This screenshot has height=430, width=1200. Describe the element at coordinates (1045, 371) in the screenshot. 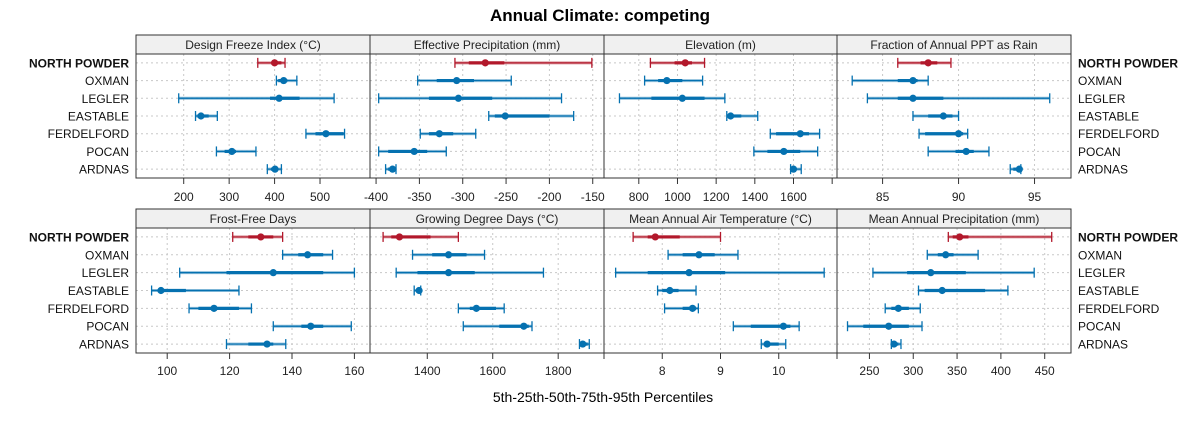

I see `x-tick-label: 450` at that location.